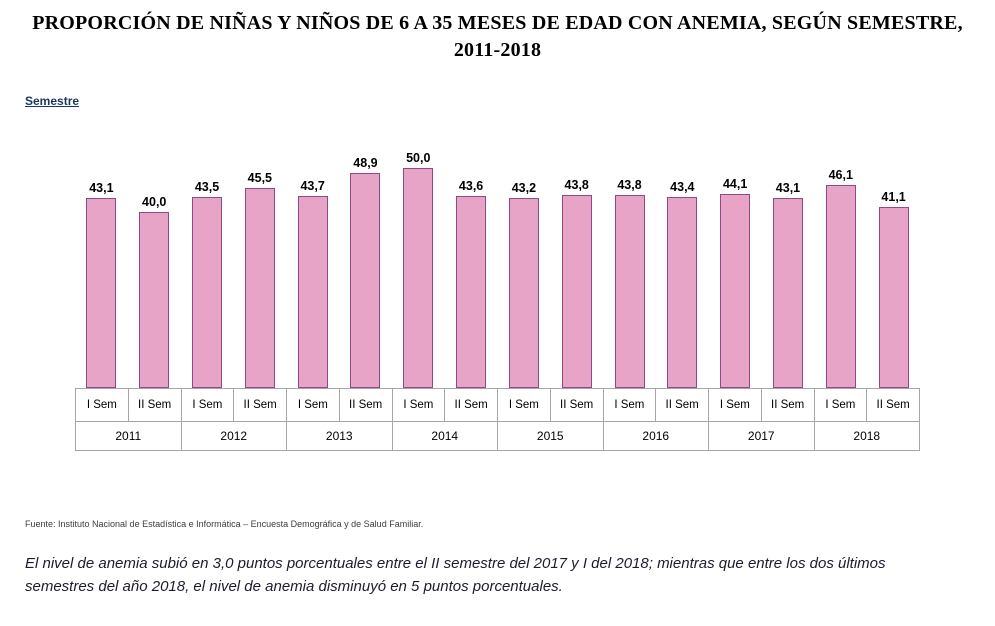 The height and width of the screenshot is (626, 995). I want to click on bar-value-label: 44,1, so click(735, 184).